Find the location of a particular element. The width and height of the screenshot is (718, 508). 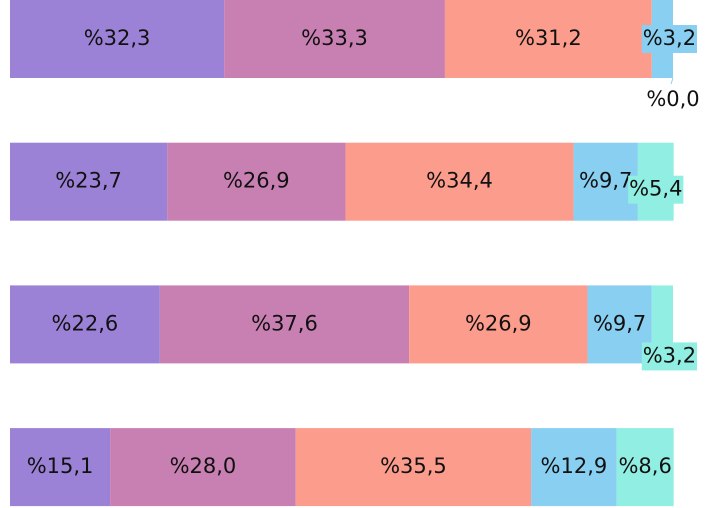

value-label: %28,0 is located at coordinates (203, 466).